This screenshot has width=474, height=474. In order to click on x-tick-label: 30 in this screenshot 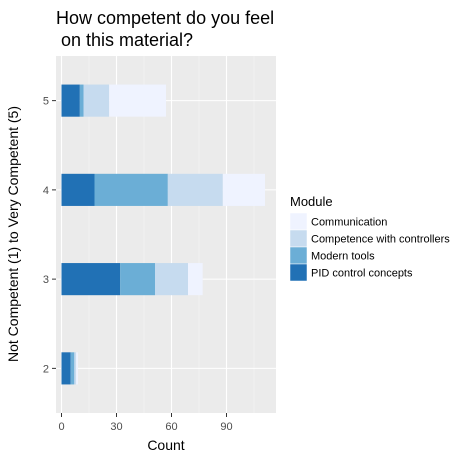, I will do `click(116, 427)`.